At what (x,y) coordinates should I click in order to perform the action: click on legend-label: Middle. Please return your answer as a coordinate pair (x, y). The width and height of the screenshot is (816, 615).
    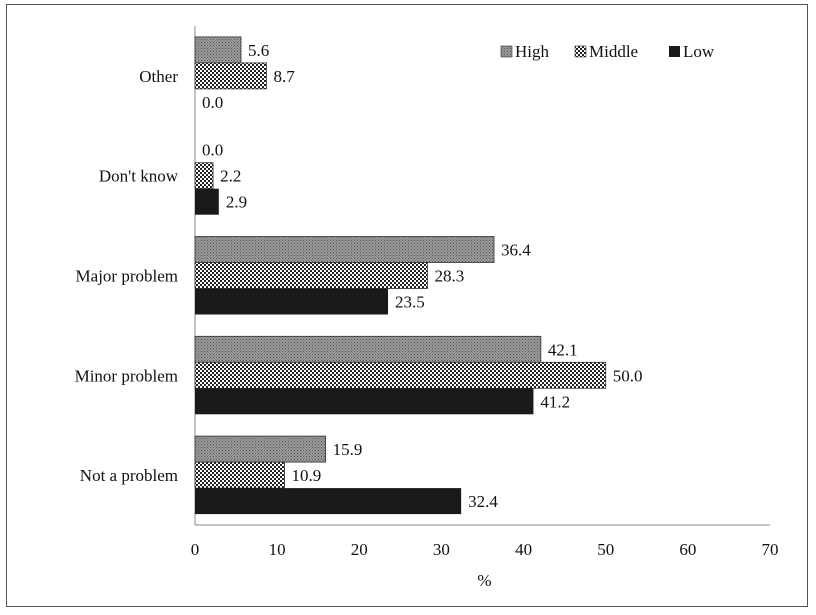
    Looking at the image, I should click on (613, 51).